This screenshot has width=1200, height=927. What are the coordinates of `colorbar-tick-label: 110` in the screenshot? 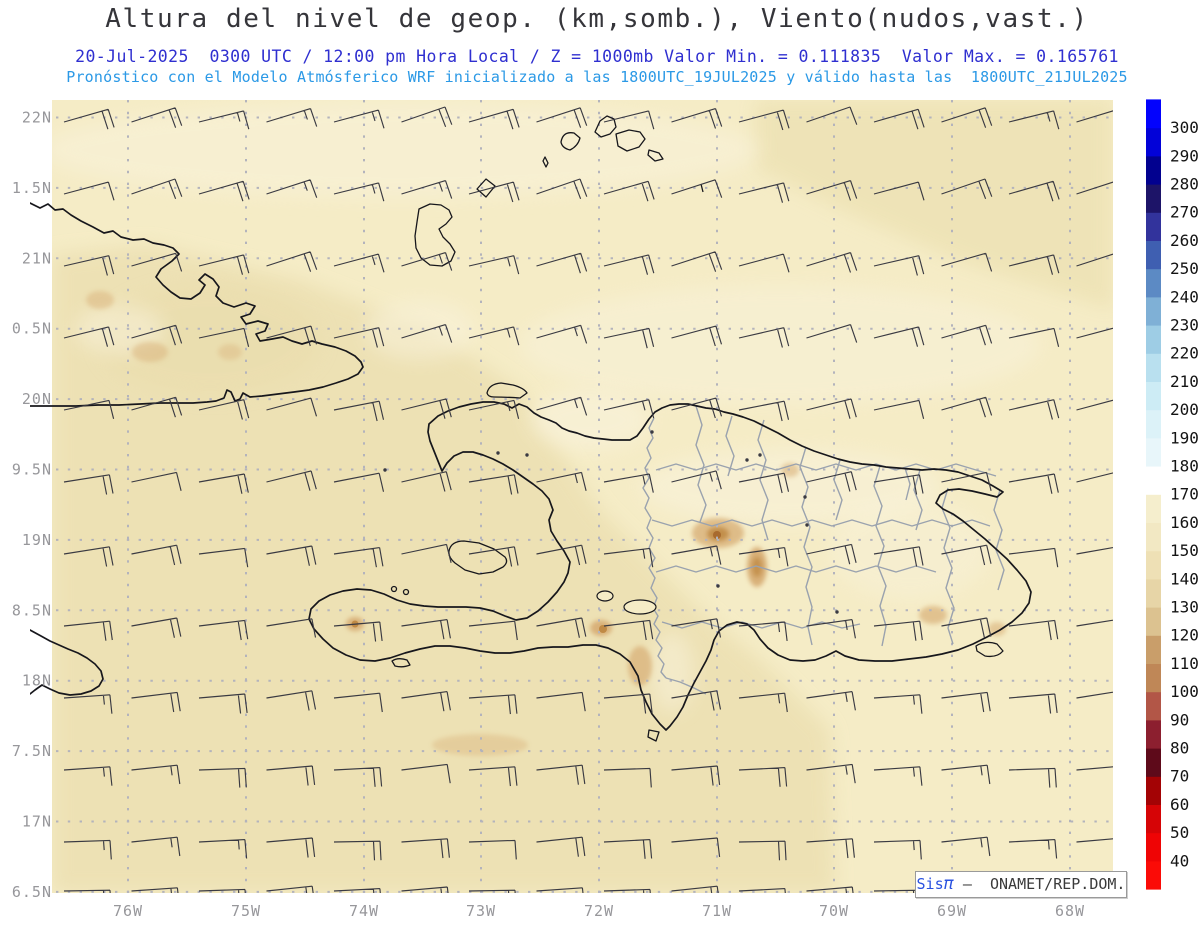 It's located at (1184, 663).